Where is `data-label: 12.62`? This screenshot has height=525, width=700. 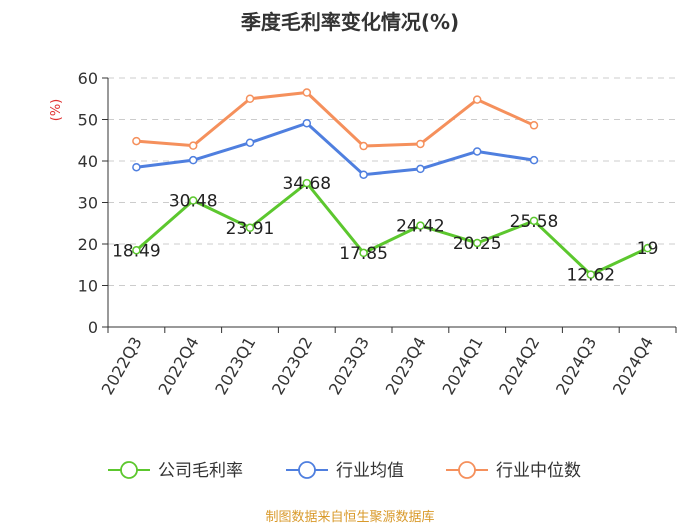
data-label: 12.62 is located at coordinates (590, 276).